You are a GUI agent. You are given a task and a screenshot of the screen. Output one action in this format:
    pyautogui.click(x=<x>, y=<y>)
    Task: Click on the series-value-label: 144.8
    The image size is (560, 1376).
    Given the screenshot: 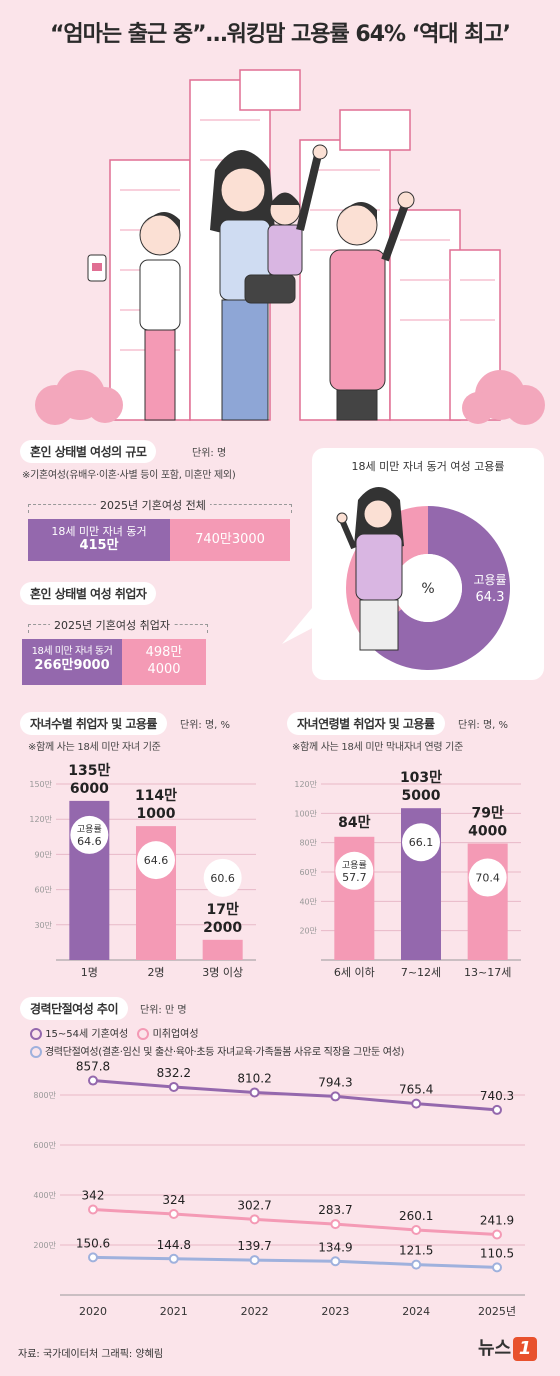 What is the action you would take?
    pyautogui.click(x=174, y=1245)
    